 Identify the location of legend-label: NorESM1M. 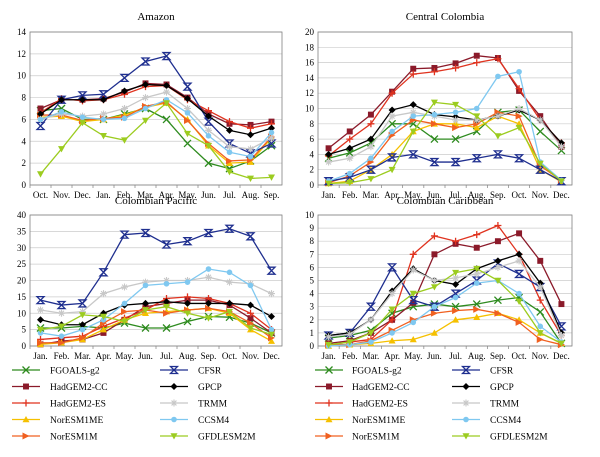
(376, 438).